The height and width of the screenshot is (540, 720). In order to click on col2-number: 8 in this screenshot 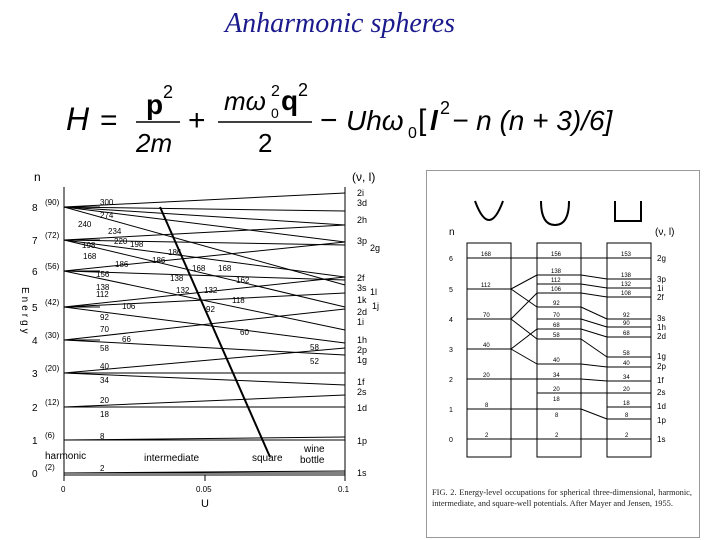, I will do `click(557, 416)`.